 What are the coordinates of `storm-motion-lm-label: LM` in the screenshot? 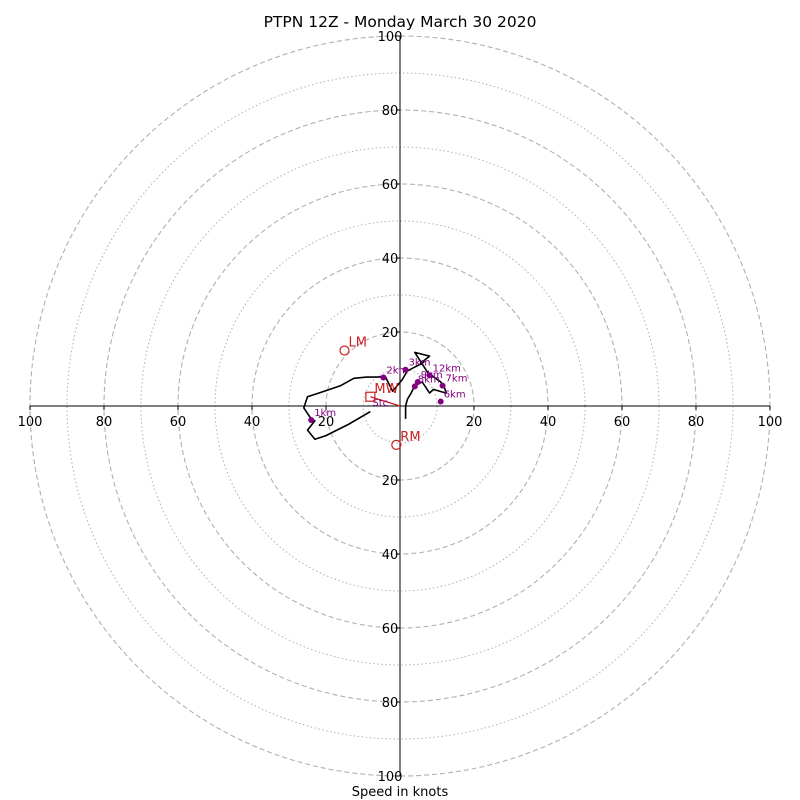 It's located at (358, 343).